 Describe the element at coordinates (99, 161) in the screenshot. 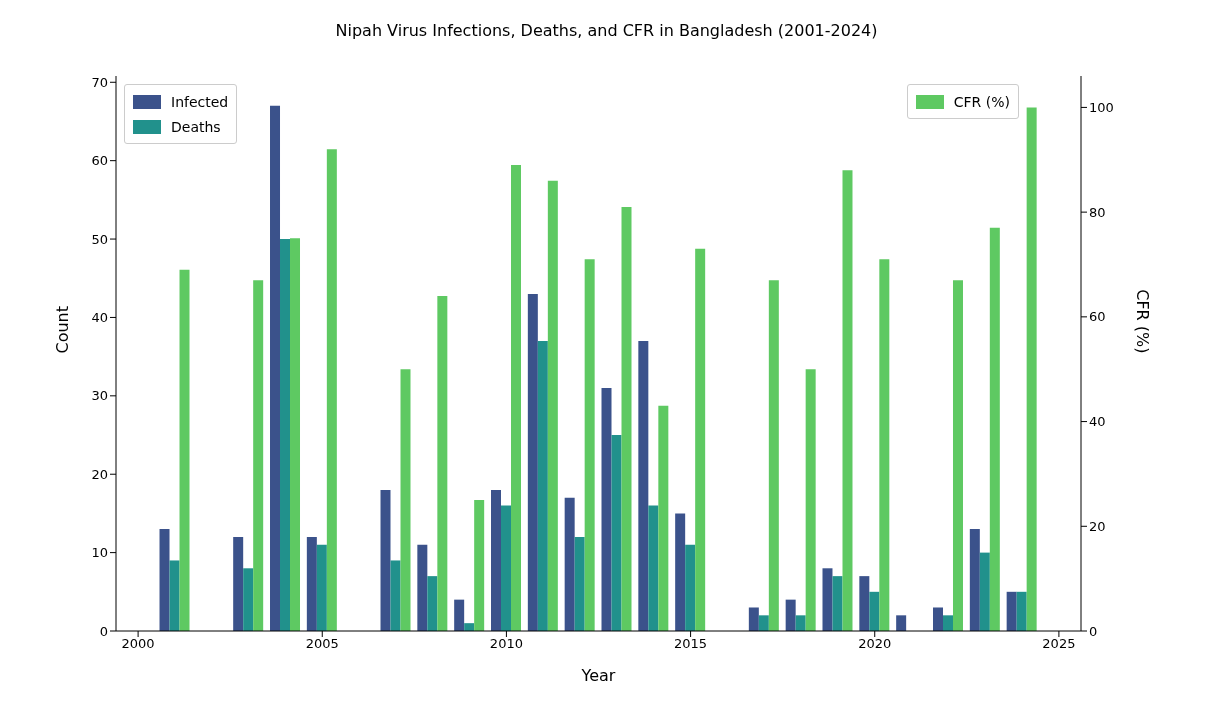

I see `y-tick-label: 60` at that location.